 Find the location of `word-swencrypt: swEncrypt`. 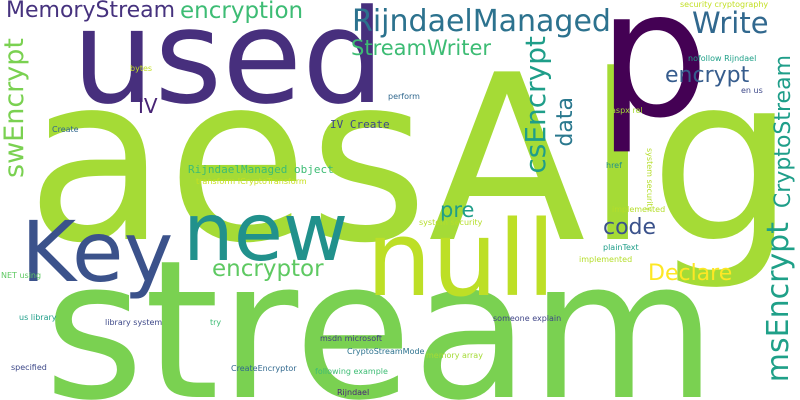

word-swencrypt: swEncrypt is located at coordinates (15, 108).